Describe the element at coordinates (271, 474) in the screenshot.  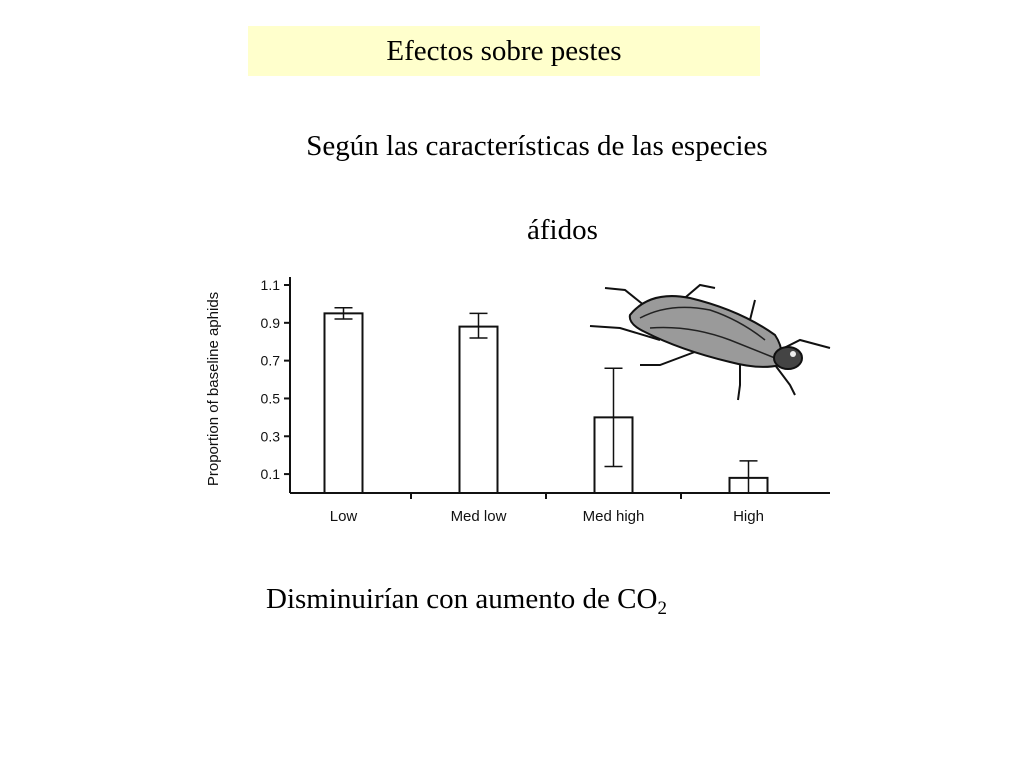
I see `y-tick-label: 0.1` at that location.